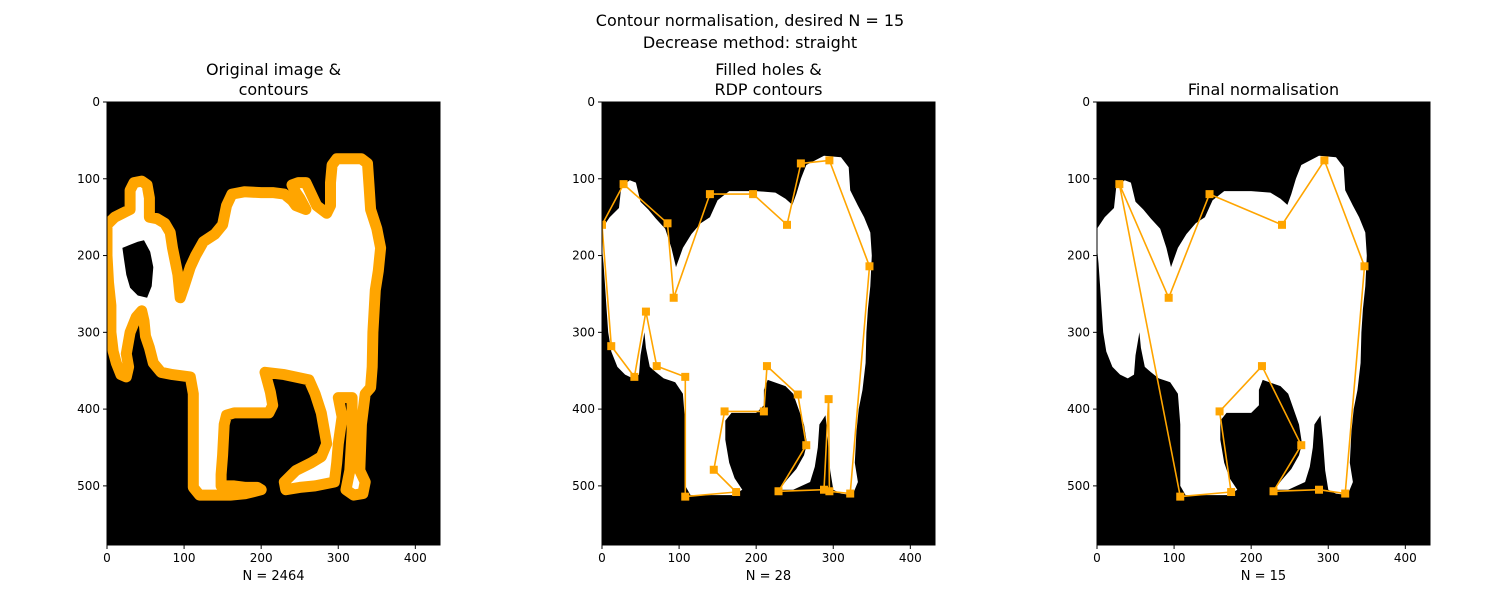 This screenshot has height=600, width=1500. What do you see at coordinates (768, 69) in the screenshot?
I see `panel-title: Filled holes &` at bounding box center [768, 69].